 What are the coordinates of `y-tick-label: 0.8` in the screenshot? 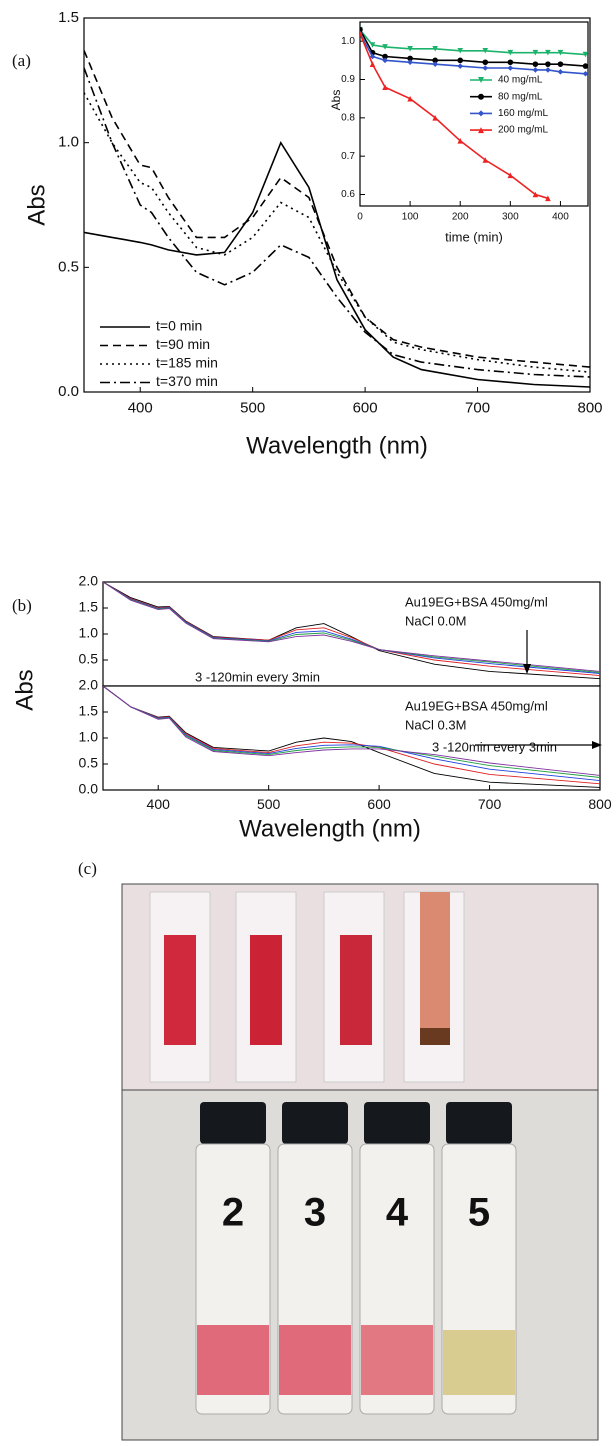 It's located at (348, 117).